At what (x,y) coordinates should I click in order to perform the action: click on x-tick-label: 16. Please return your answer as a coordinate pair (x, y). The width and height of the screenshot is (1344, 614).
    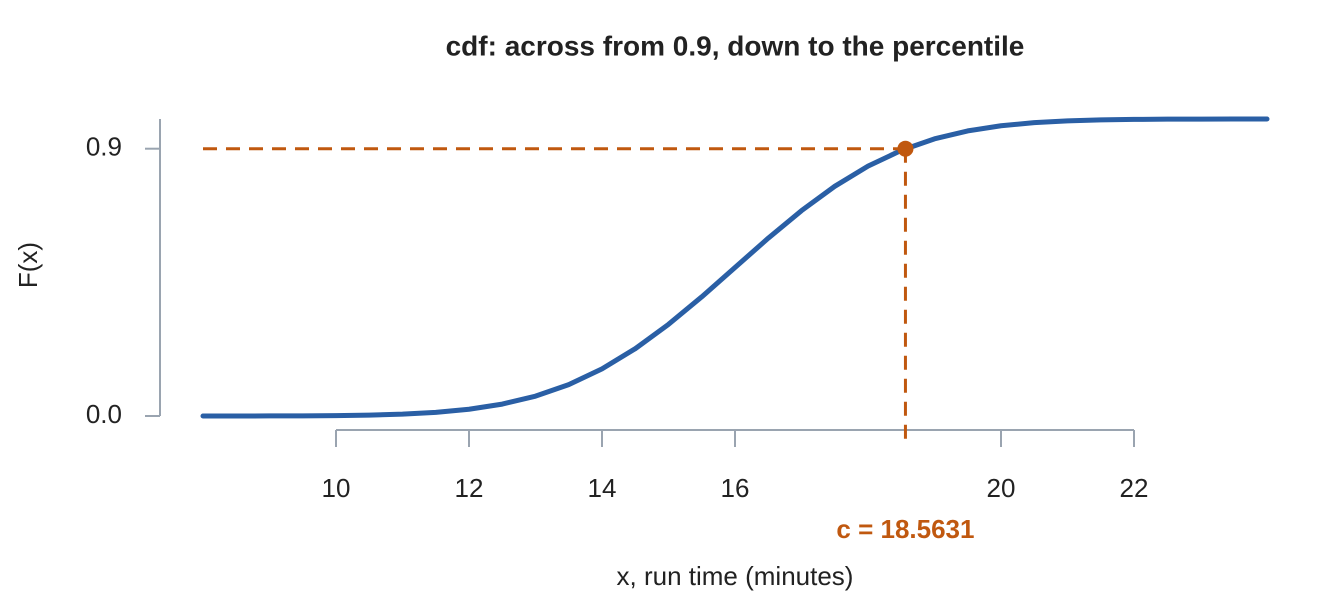
    Looking at the image, I should click on (735, 488).